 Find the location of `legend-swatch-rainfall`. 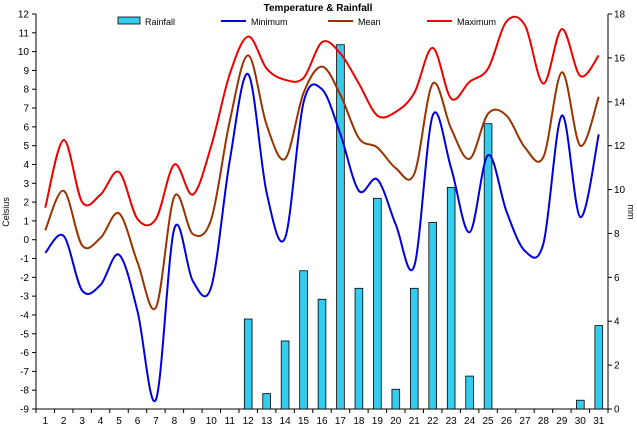

legend-swatch-rainfall is located at coordinates (129, 20).